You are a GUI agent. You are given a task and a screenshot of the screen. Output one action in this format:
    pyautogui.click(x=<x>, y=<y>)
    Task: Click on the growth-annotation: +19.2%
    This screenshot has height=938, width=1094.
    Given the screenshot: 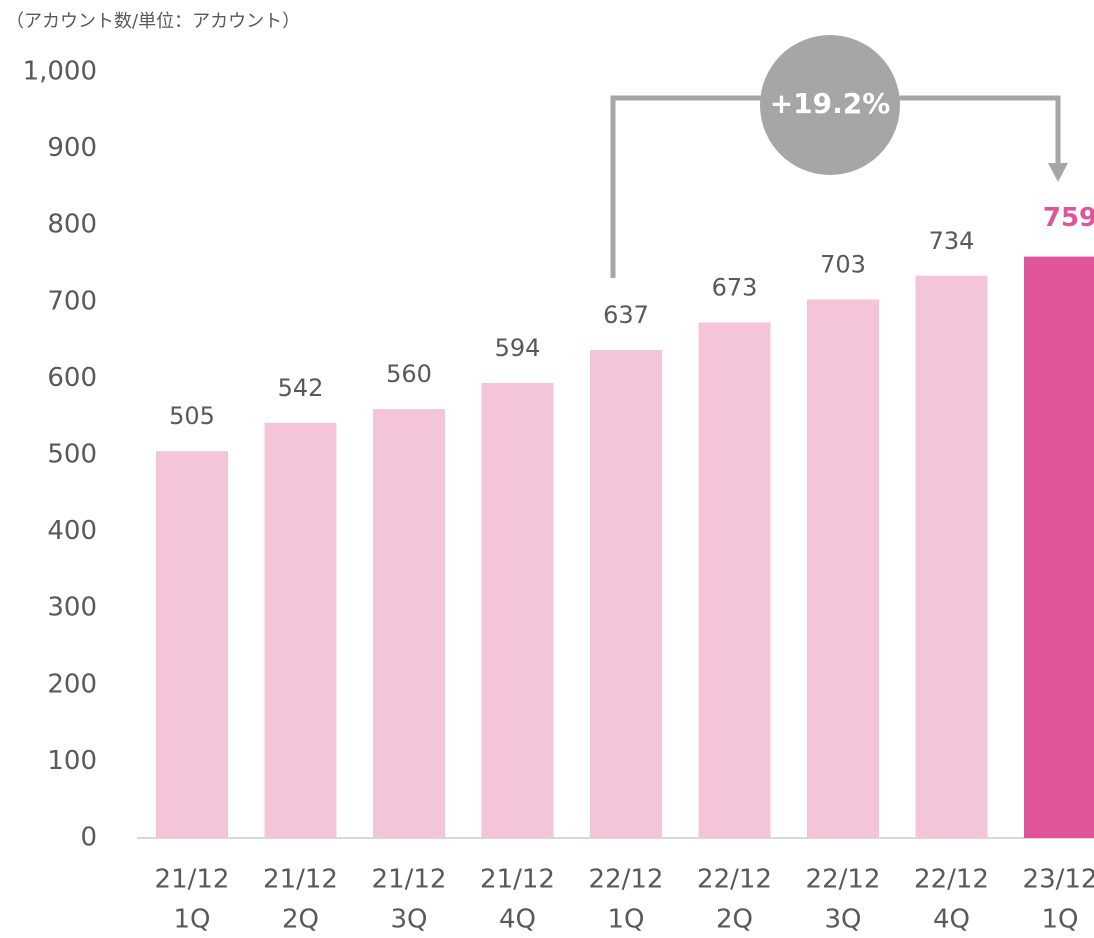 What is the action you would take?
    pyautogui.click(x=830, y=103)
    